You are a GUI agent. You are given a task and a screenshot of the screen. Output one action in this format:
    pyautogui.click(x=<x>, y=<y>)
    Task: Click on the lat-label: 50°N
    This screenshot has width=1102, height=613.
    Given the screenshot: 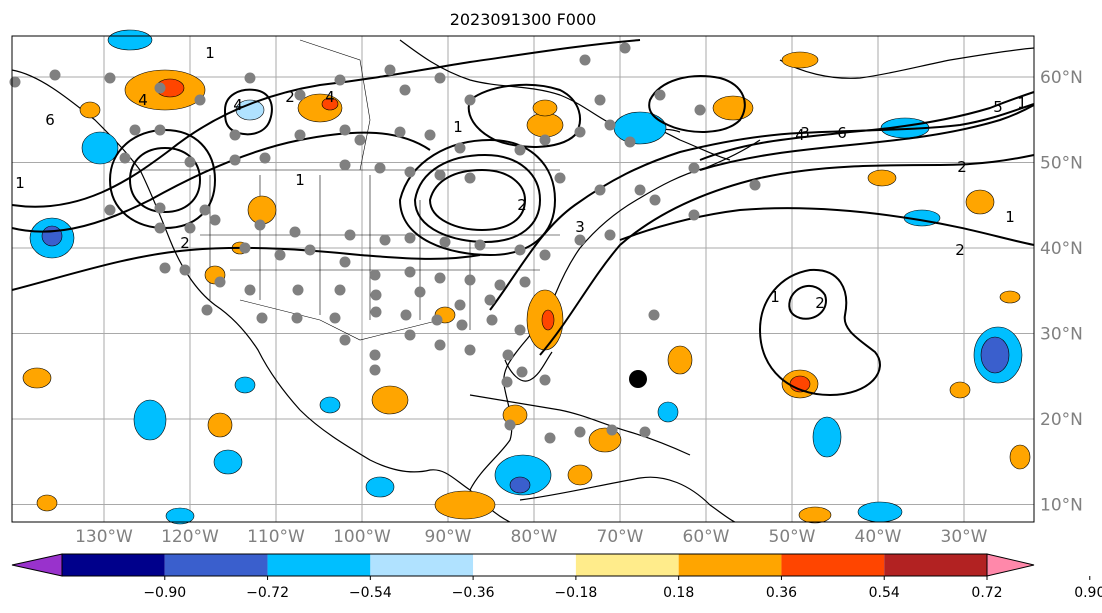 What is the action you would take?
    pyautogui.click(x=1061, y=164)
    